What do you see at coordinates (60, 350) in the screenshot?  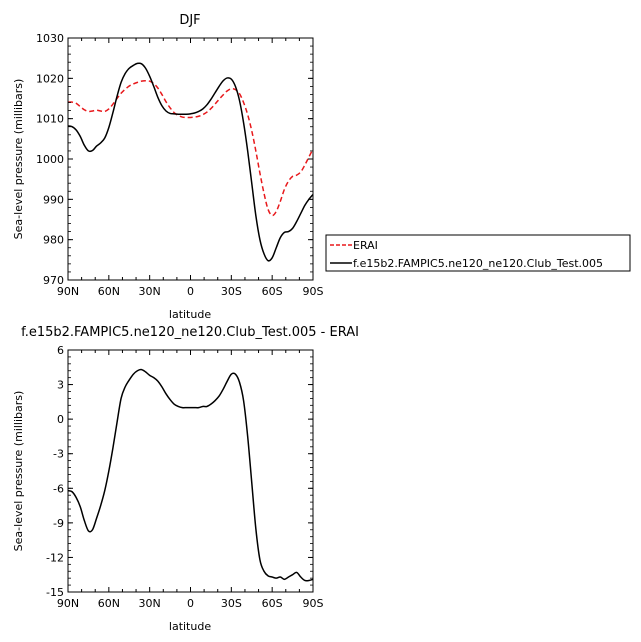 I see `y-tick-label: 6` at bounding box center [60, 350].